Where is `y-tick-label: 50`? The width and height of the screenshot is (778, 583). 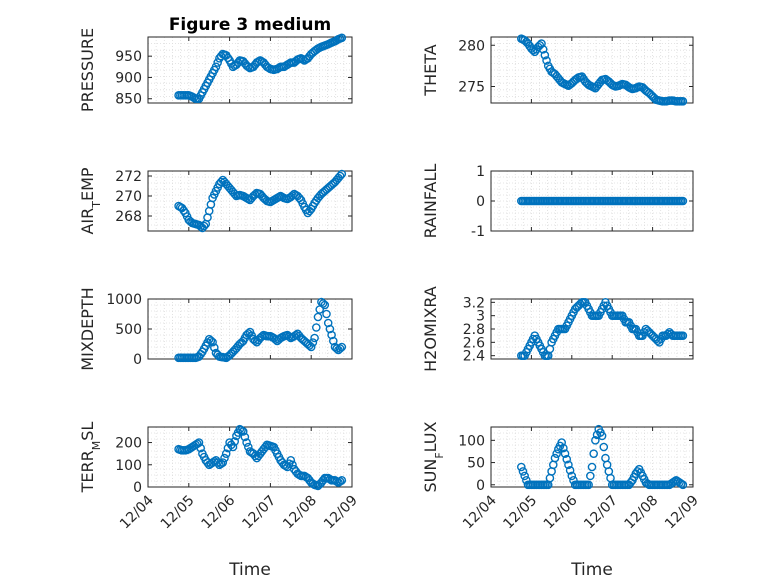
y-tick-label: 50 is located at coordinates (476, 464).